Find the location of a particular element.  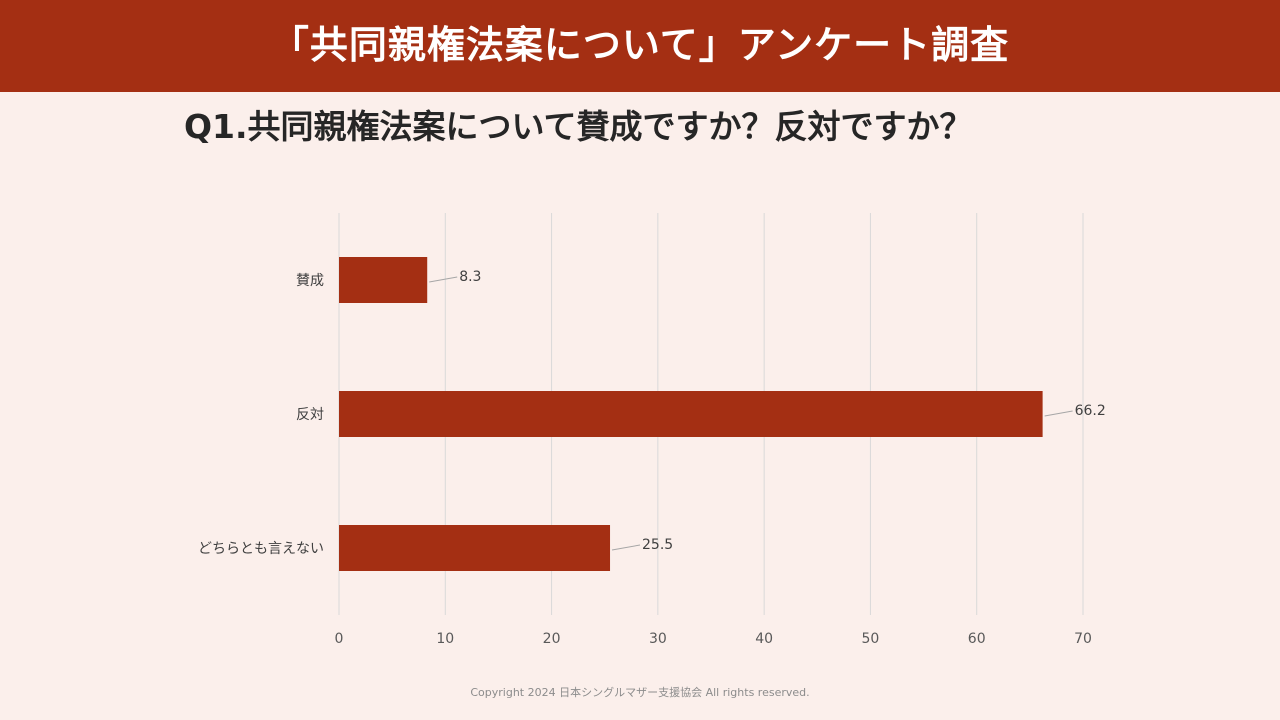

category-label: どちらとも言えない is located at coordinates (261, 549).